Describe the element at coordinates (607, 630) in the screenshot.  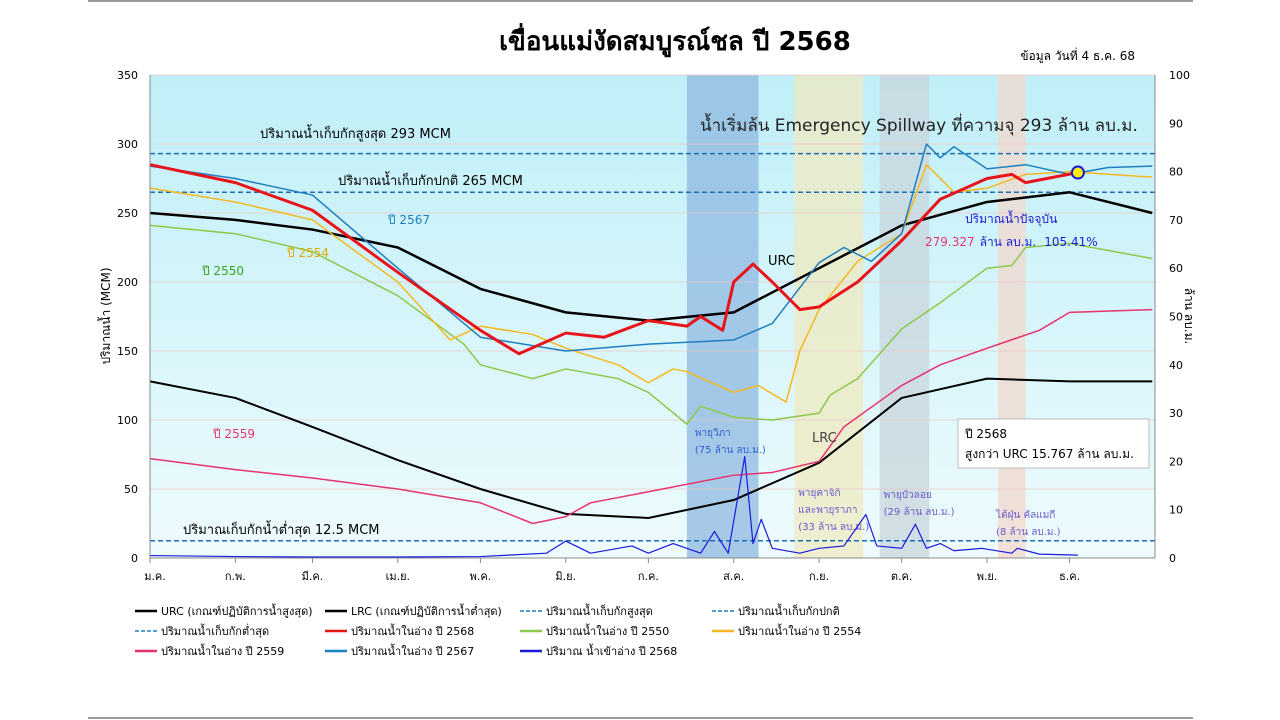
I see `legend-item: ปริมาณน้ำในอ่าง ปี 2550` at that location.